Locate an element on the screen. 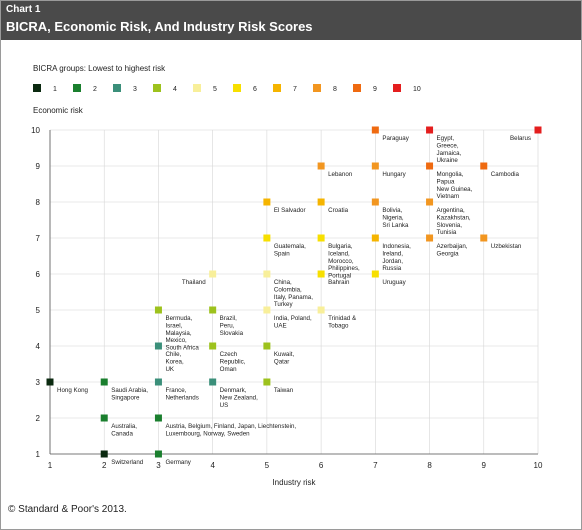 This screenshot has height=530, width=582. data-label-4: Germany is located at coordinates (178, 462).